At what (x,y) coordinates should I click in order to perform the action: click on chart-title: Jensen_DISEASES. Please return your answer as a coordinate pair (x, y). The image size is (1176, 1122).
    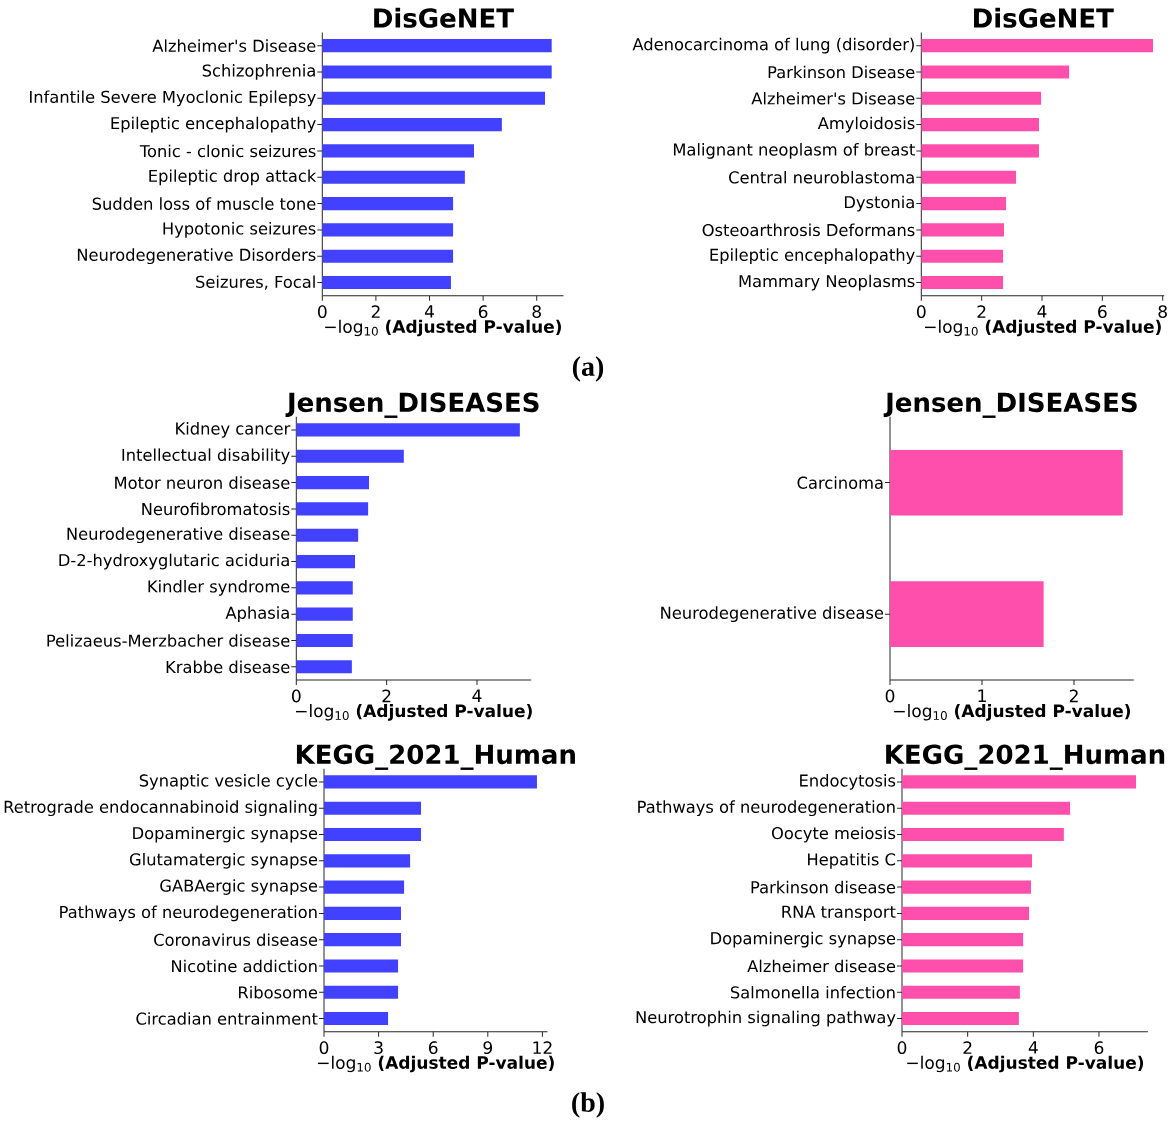
    Looking at the image, I should click on (1010, 405).